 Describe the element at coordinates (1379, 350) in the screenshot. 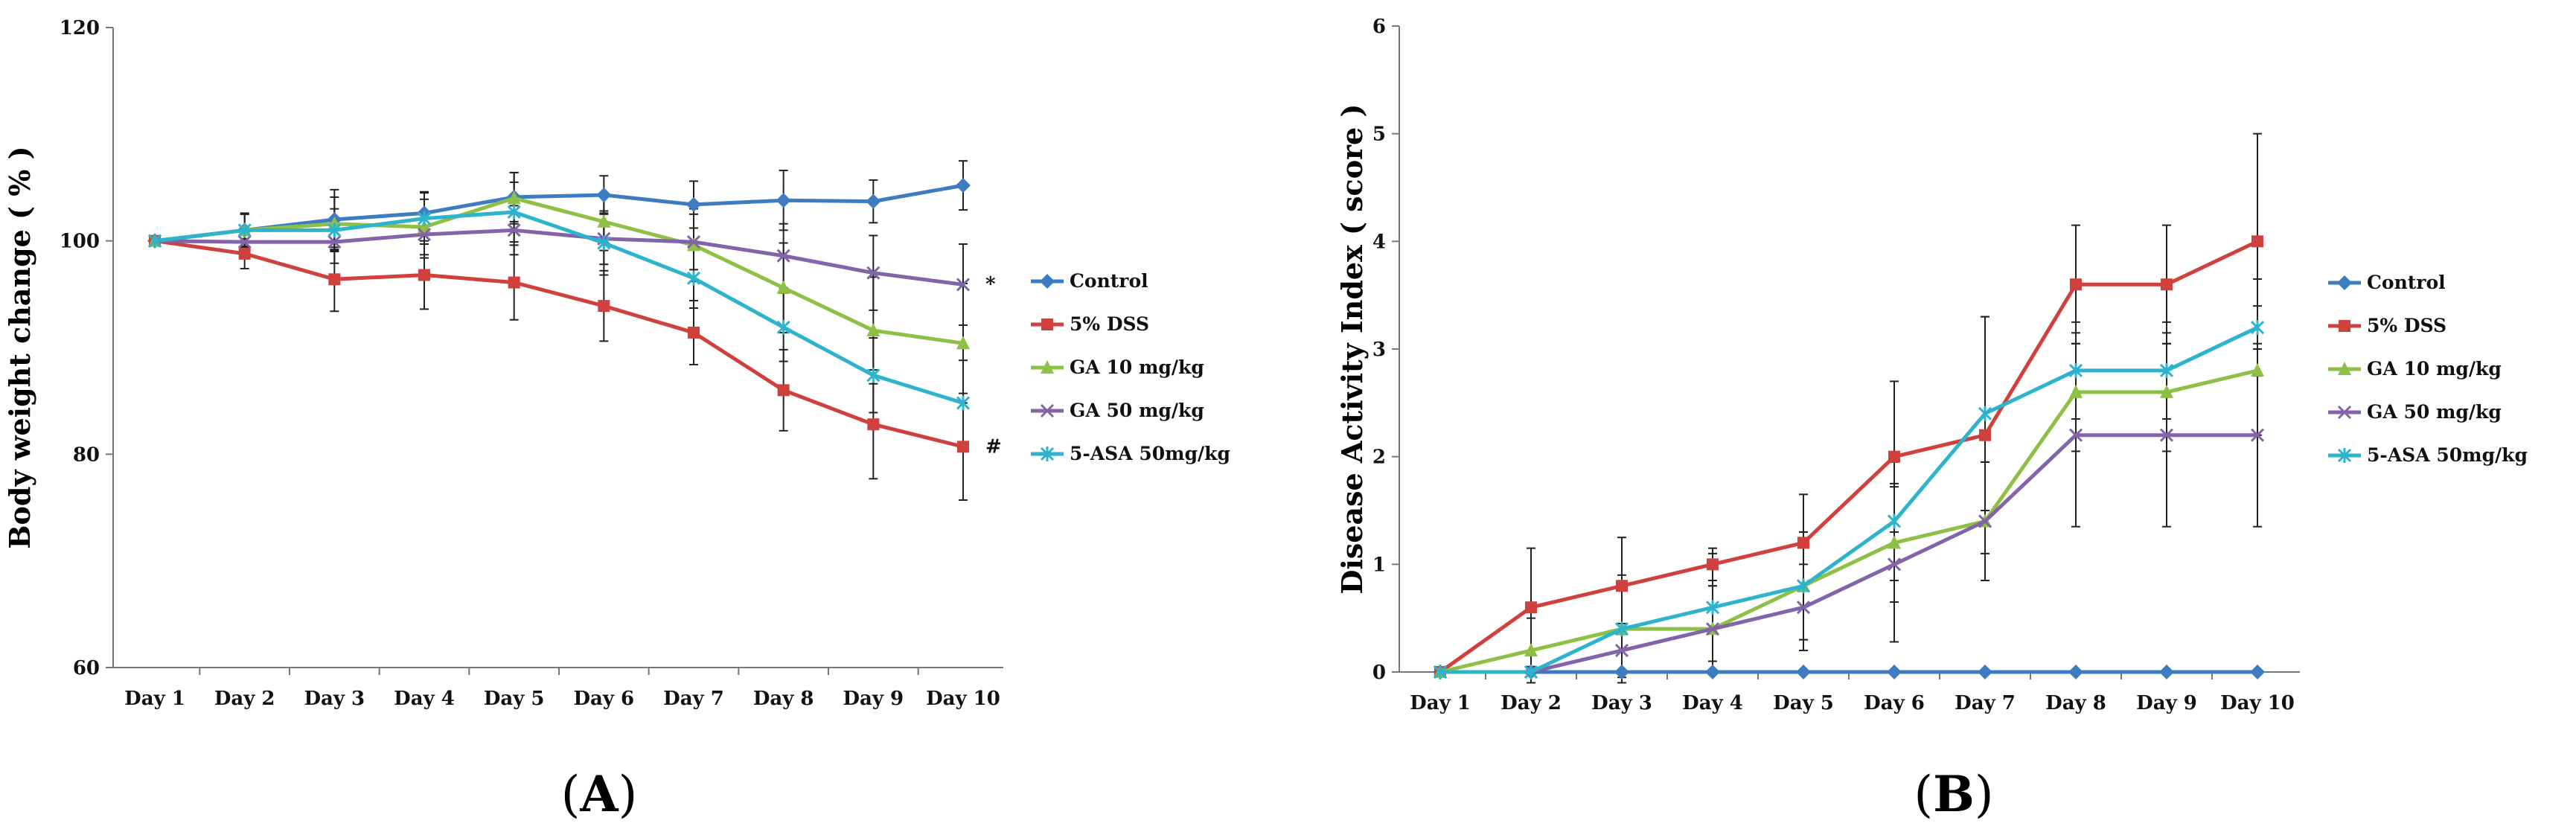

I see `panel-b-y-tick-label: 3` at that location.